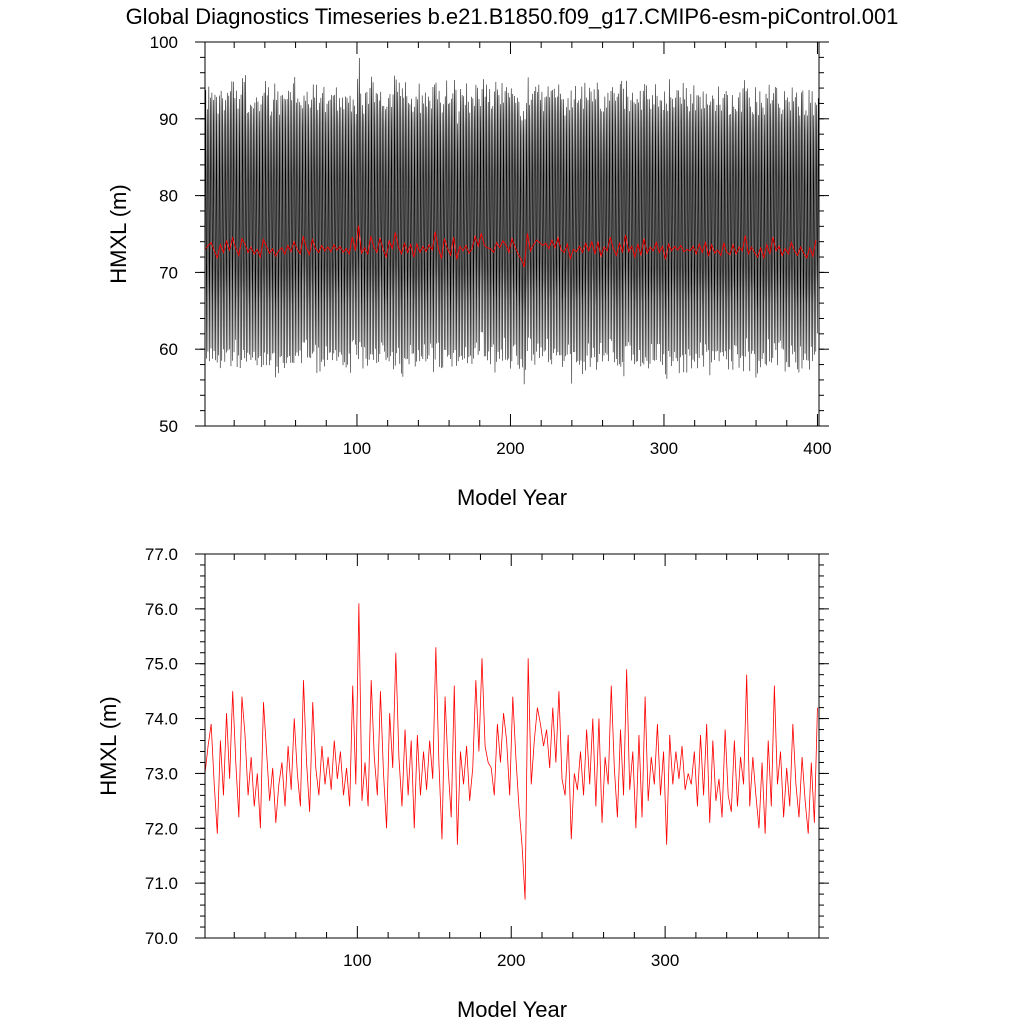  Describe the element at coordinates (161, 609) in the screenshot. I see `y-tick-label: 76.0` at that location.